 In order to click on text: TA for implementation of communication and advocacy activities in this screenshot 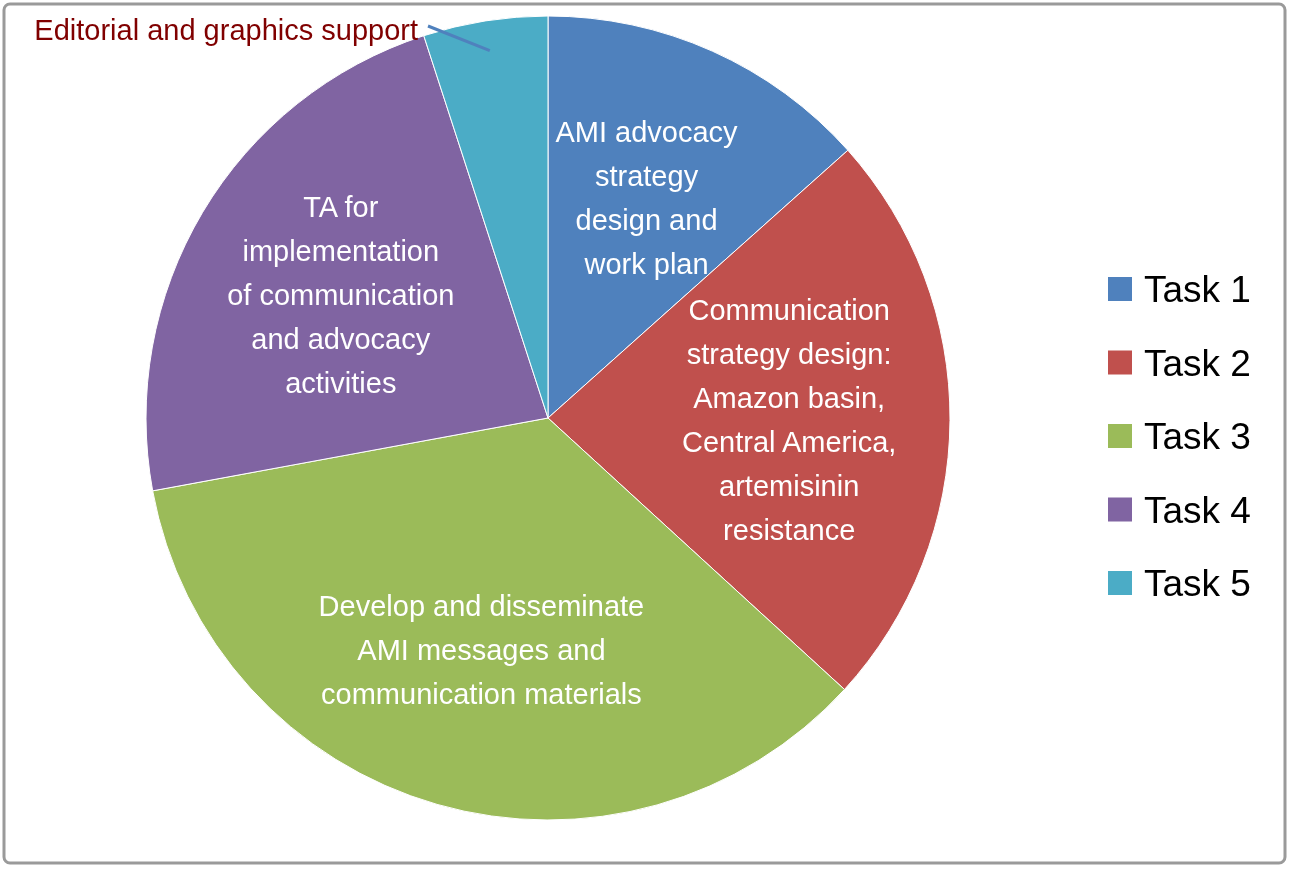, I will do `click(341, 294)`.